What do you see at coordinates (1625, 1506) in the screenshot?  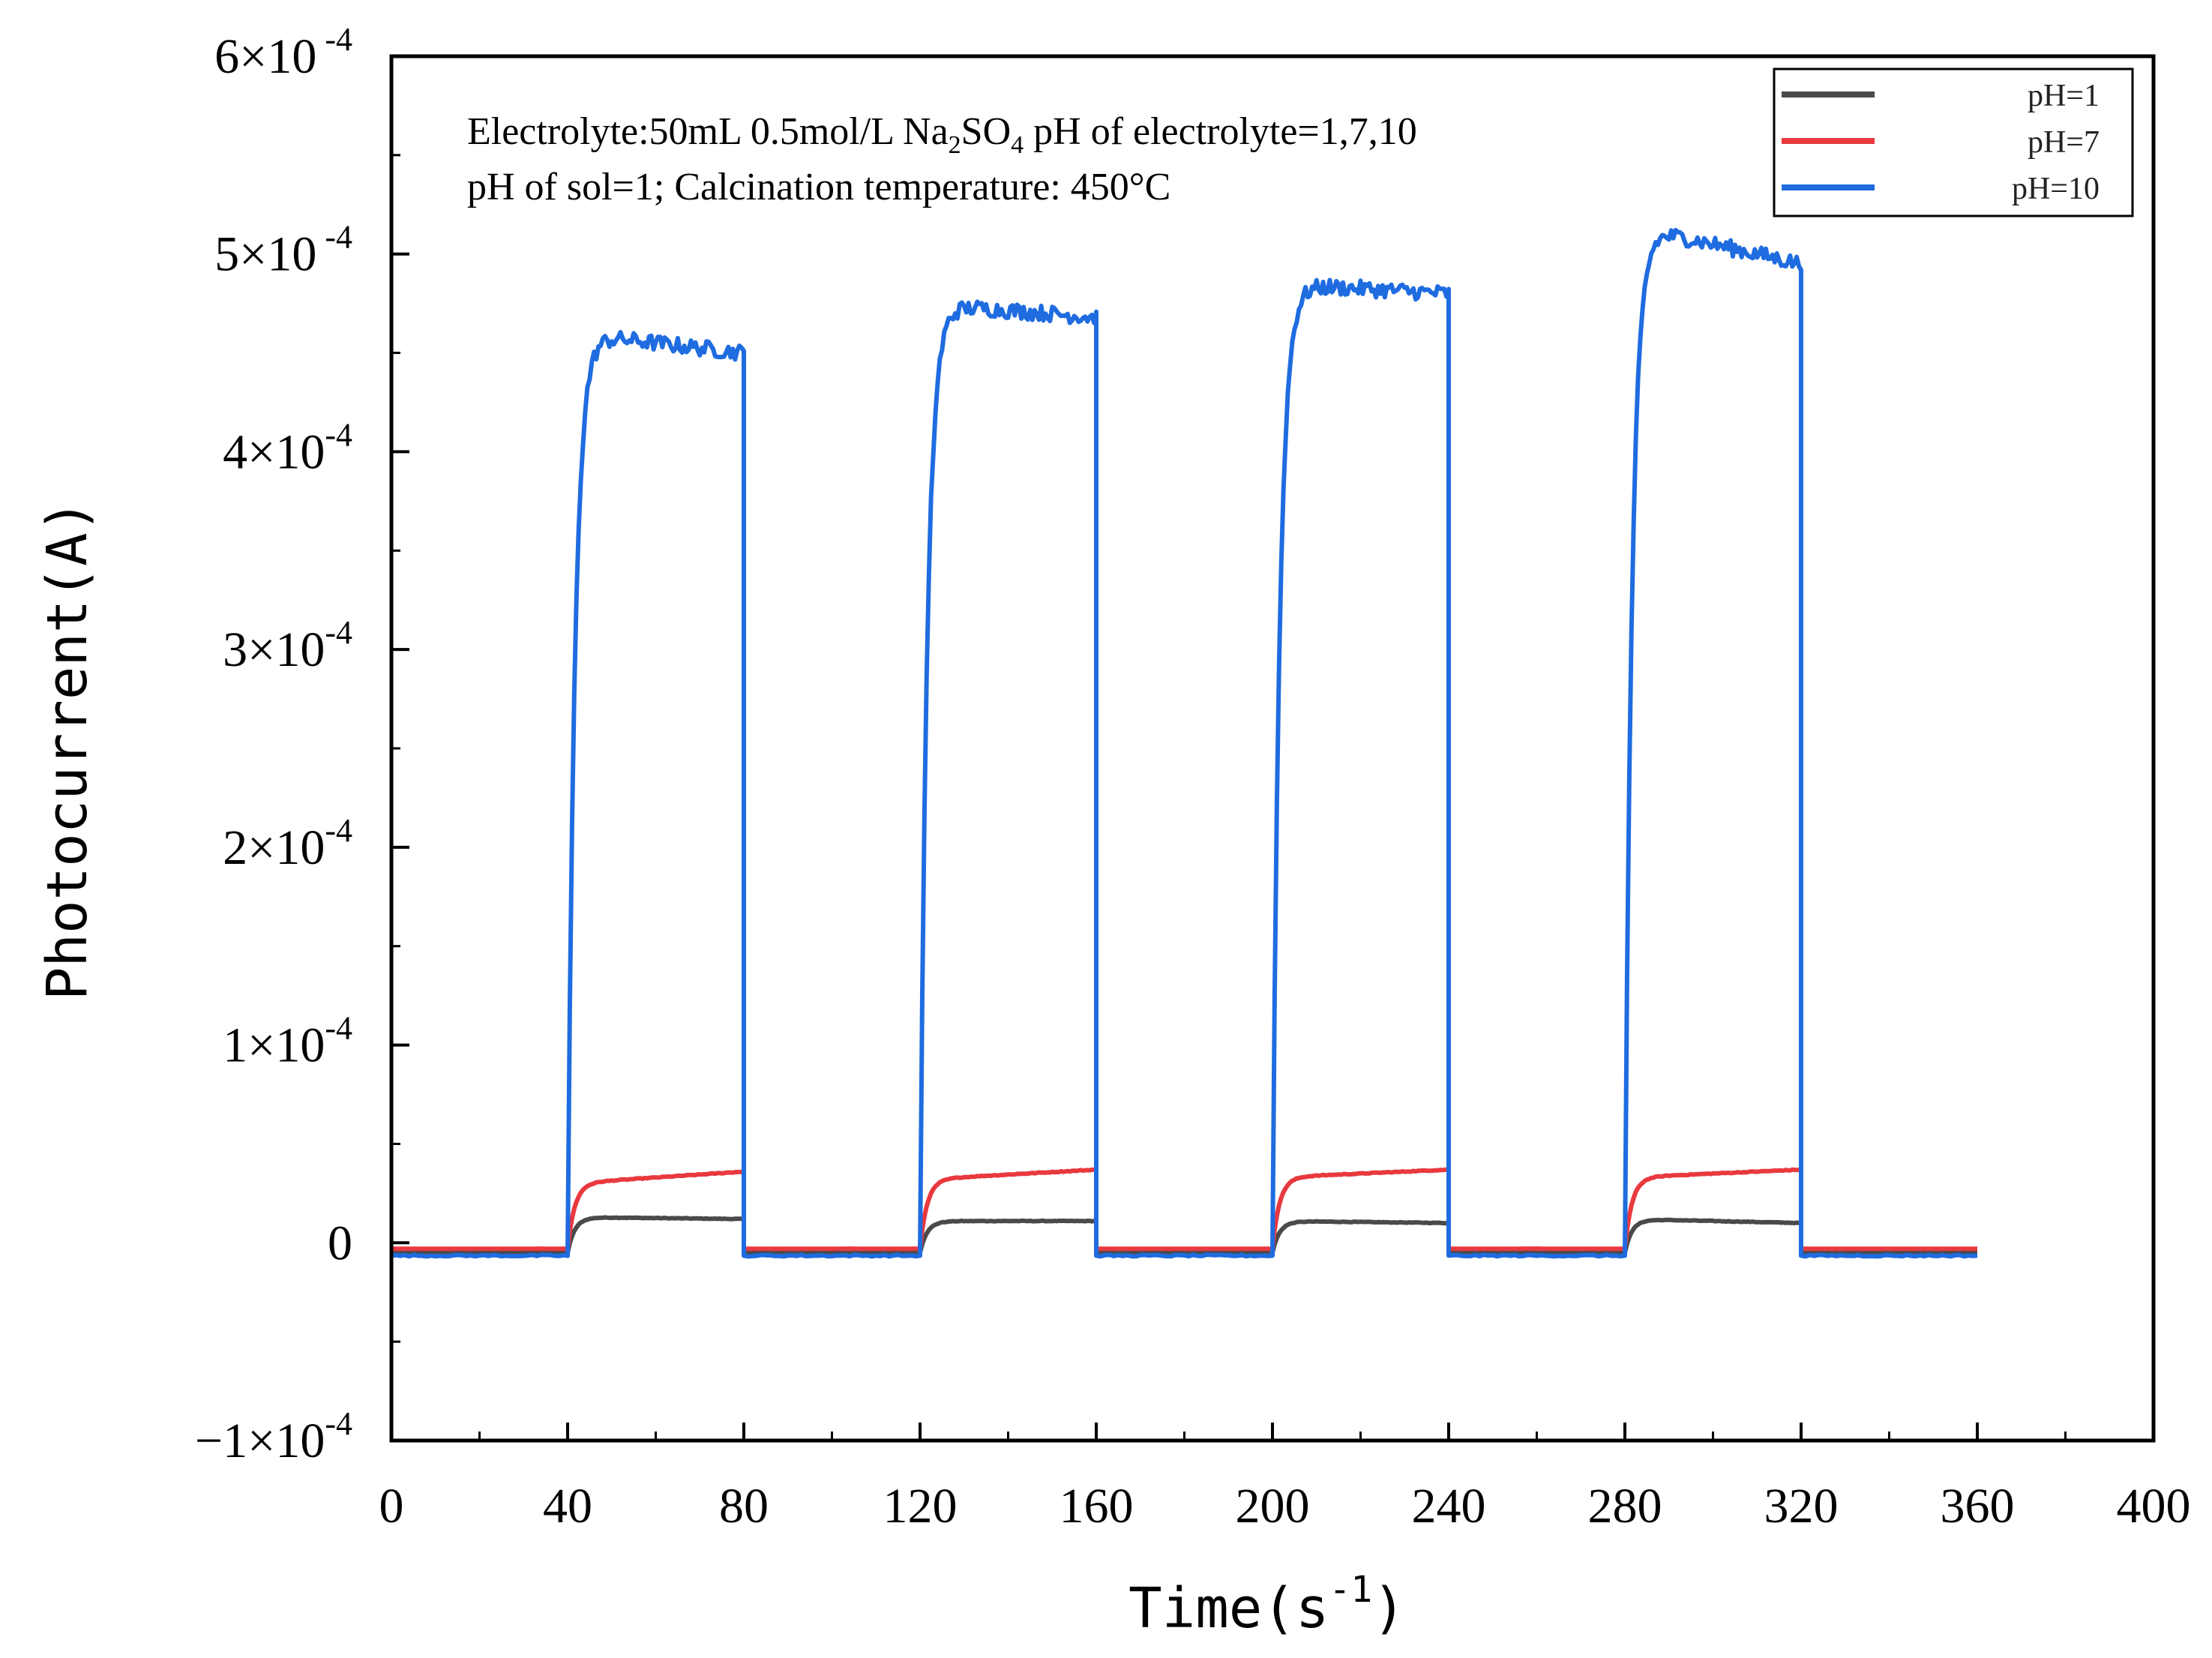 I see `x-tick-label: 280` at bounding box center [1625, 1506].